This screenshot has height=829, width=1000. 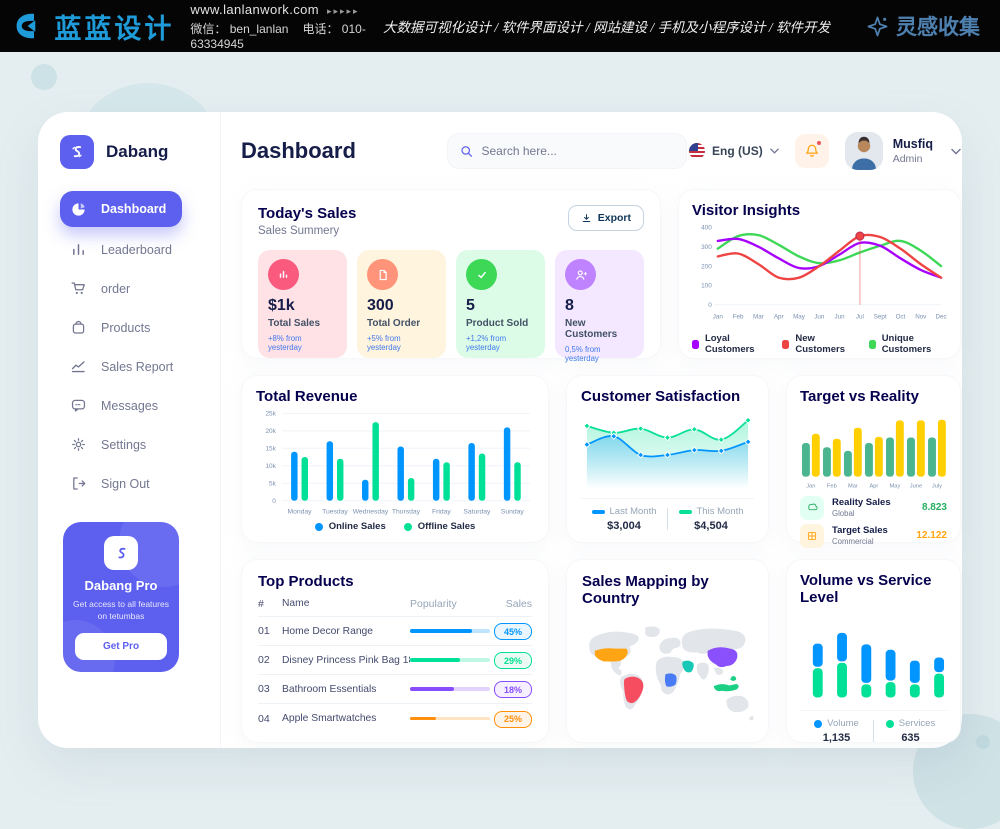 What do you see at coordinates (274, 501) in the screenshot?
I see `svg-text: 0` at bounding box center [274, 501].